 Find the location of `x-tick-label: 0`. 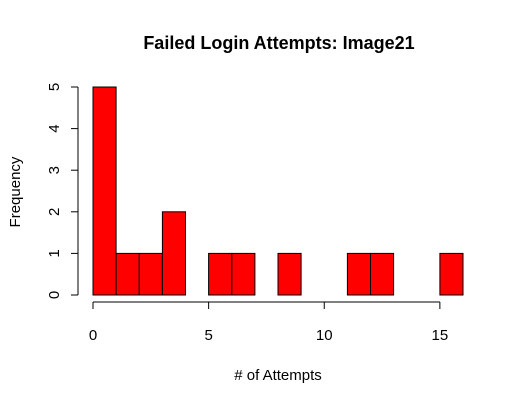

x-tick-label: 0 is located at coordinates (93, 335).